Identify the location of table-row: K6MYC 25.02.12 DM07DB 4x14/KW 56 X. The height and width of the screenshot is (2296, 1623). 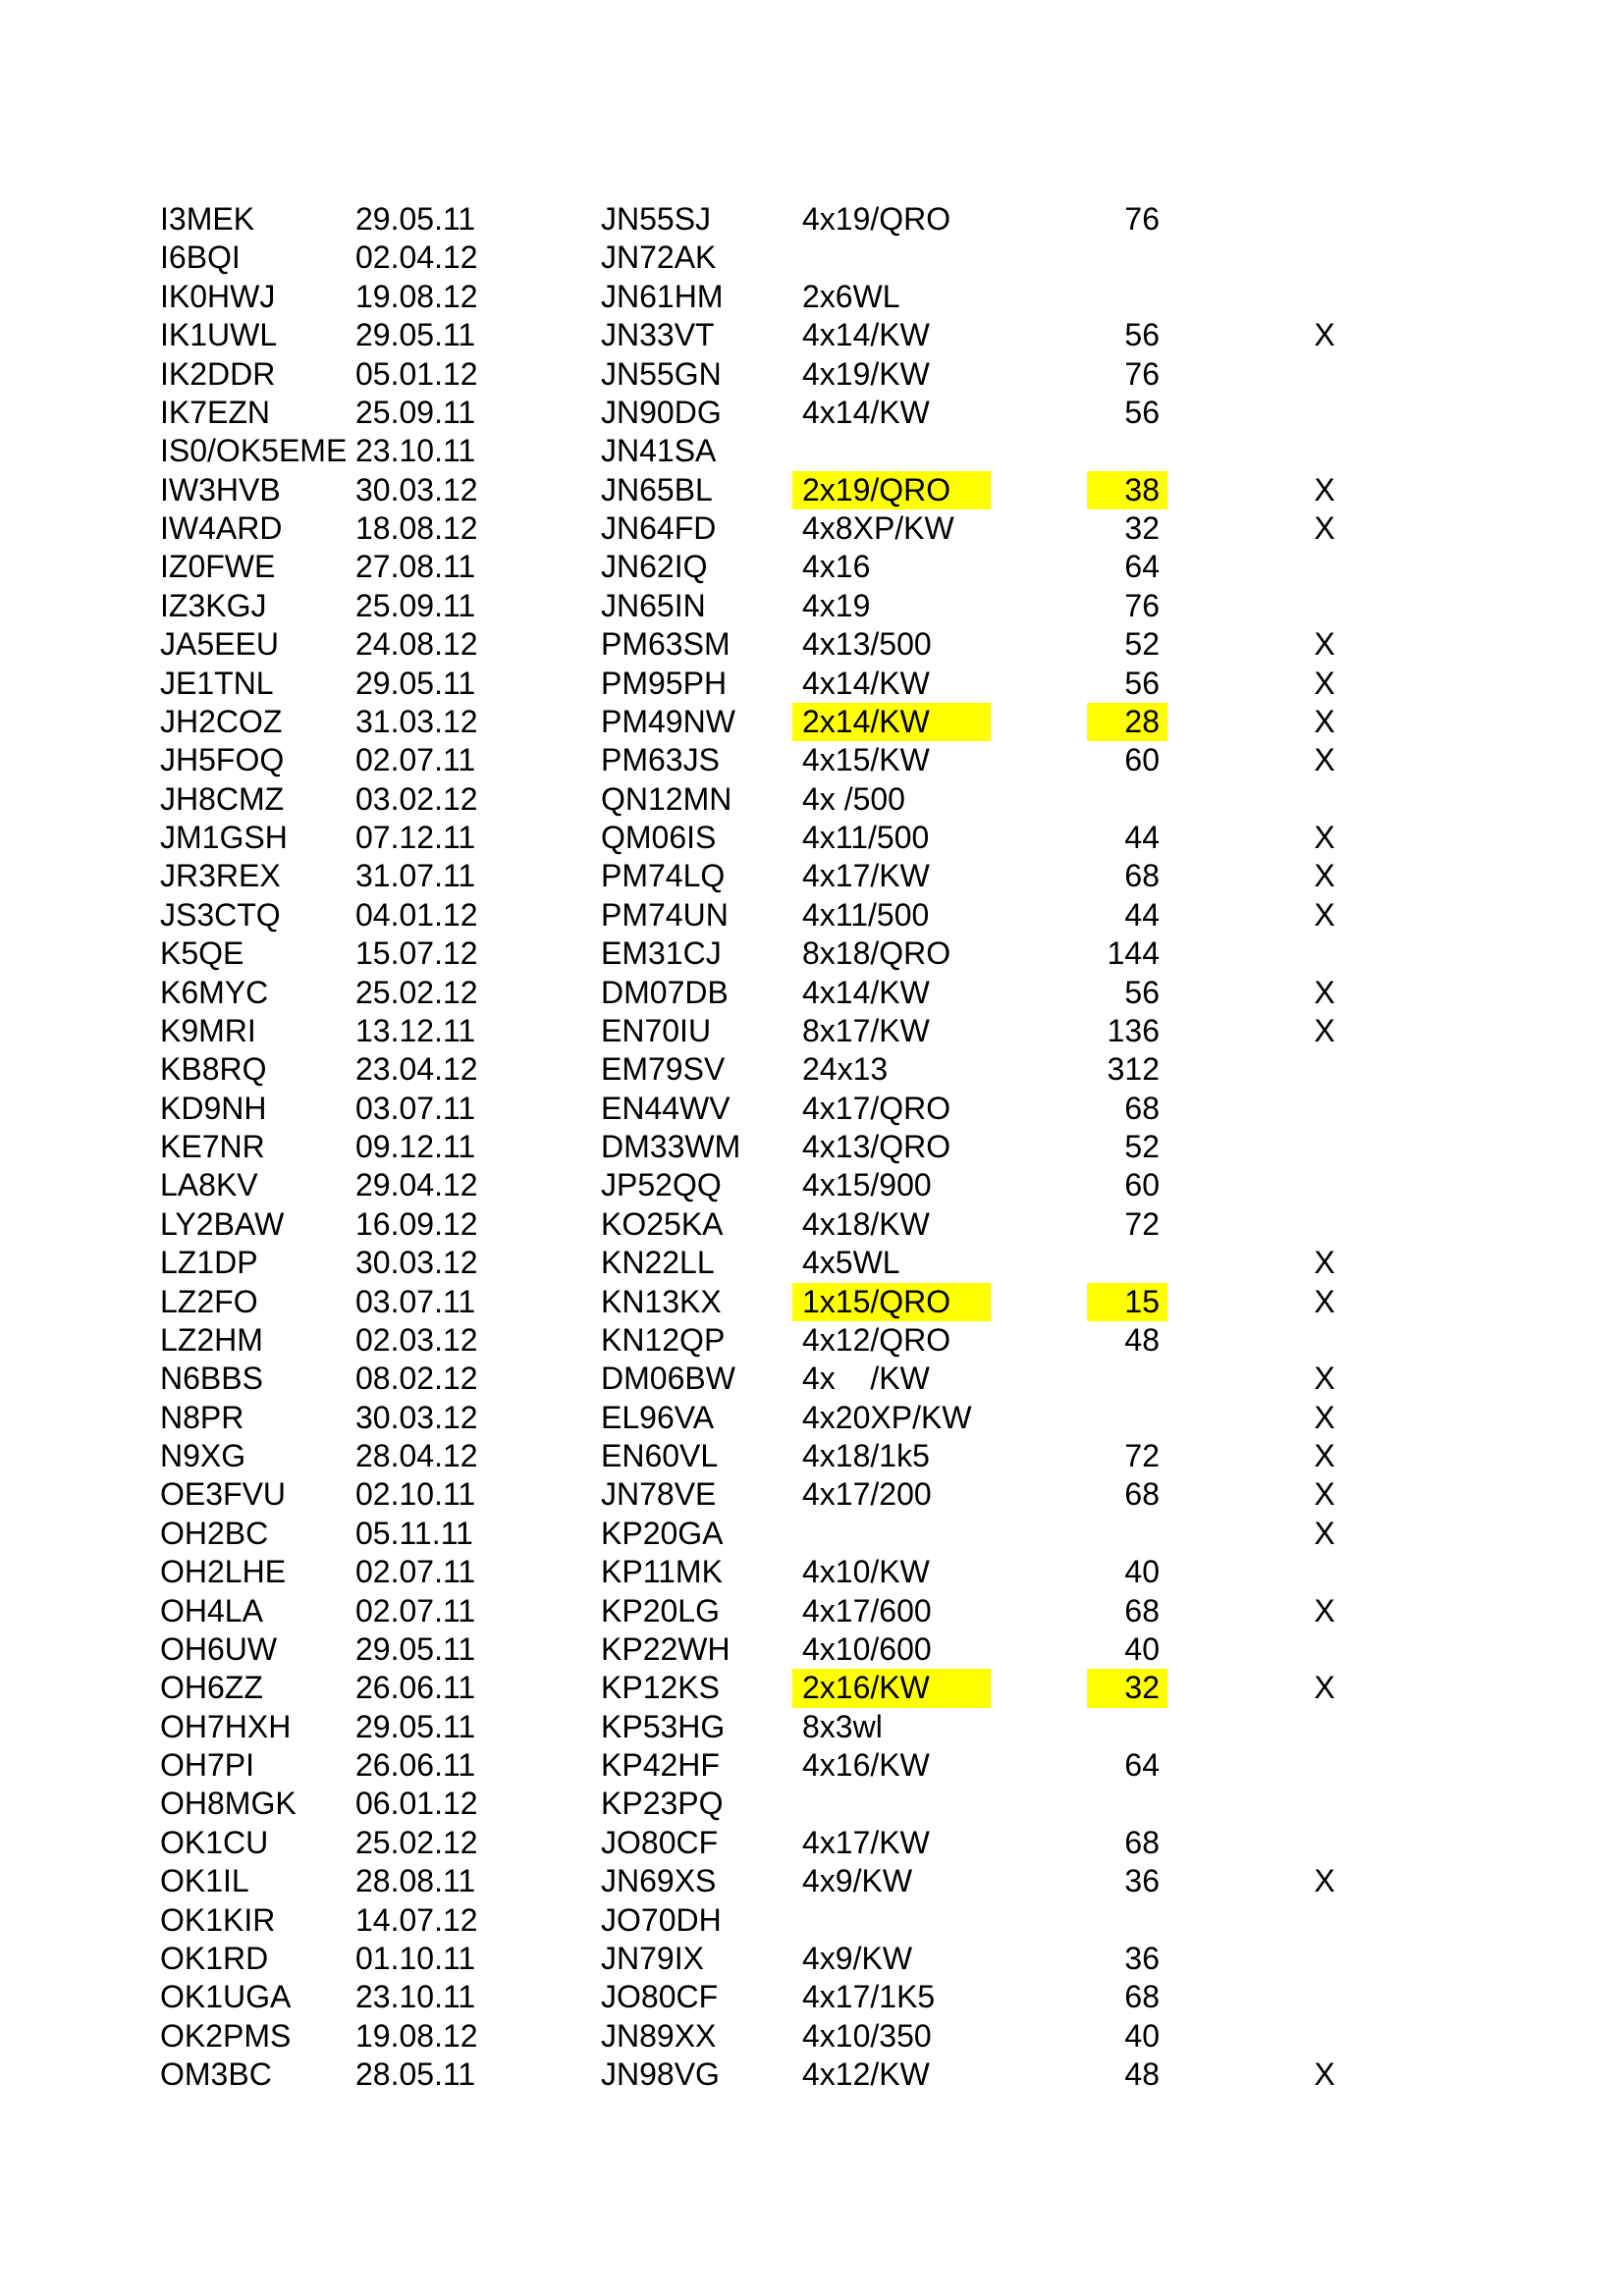
(811, 993).